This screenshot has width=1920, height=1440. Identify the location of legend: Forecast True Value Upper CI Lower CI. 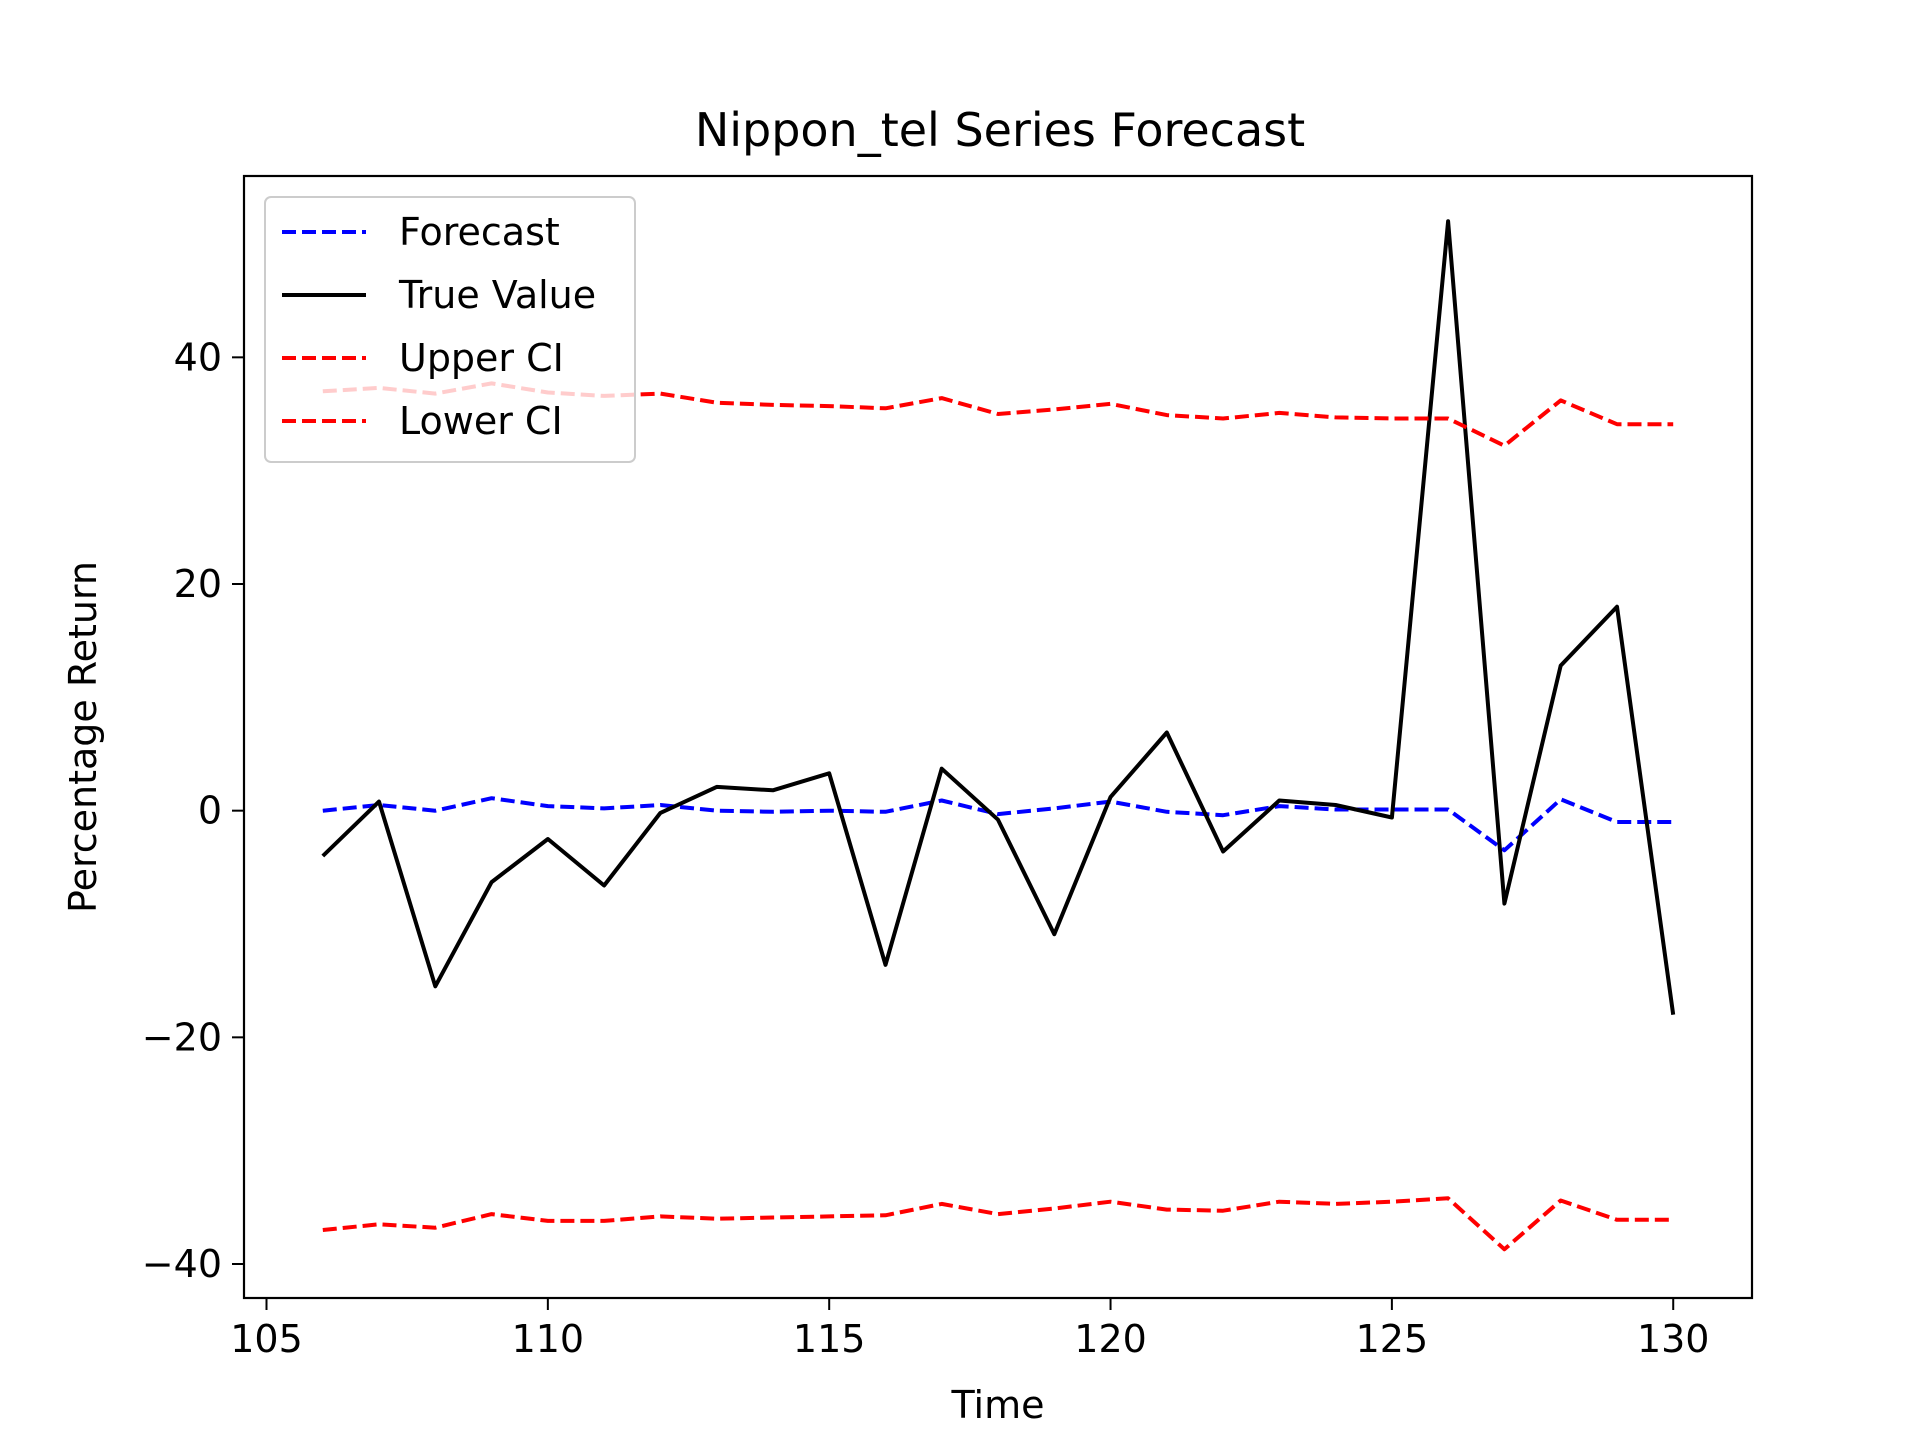
(450, 329).